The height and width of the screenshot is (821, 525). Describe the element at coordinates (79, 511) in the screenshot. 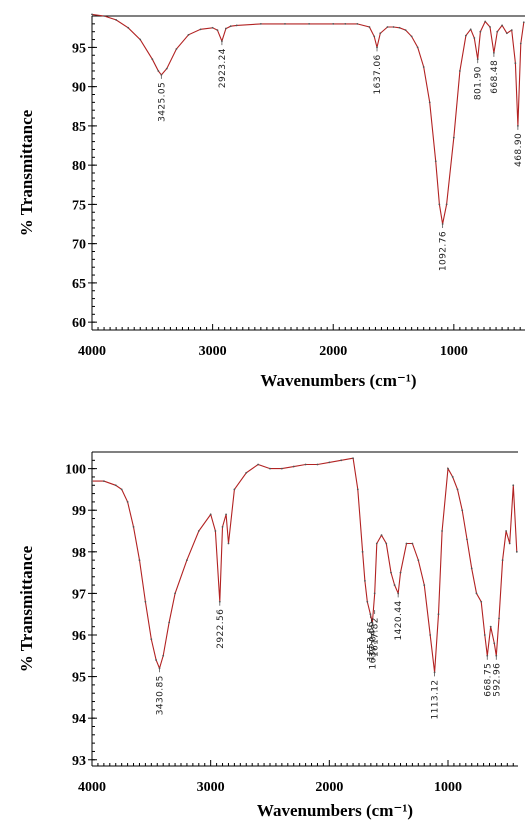

I see `y-tick-label: 99` at that location.